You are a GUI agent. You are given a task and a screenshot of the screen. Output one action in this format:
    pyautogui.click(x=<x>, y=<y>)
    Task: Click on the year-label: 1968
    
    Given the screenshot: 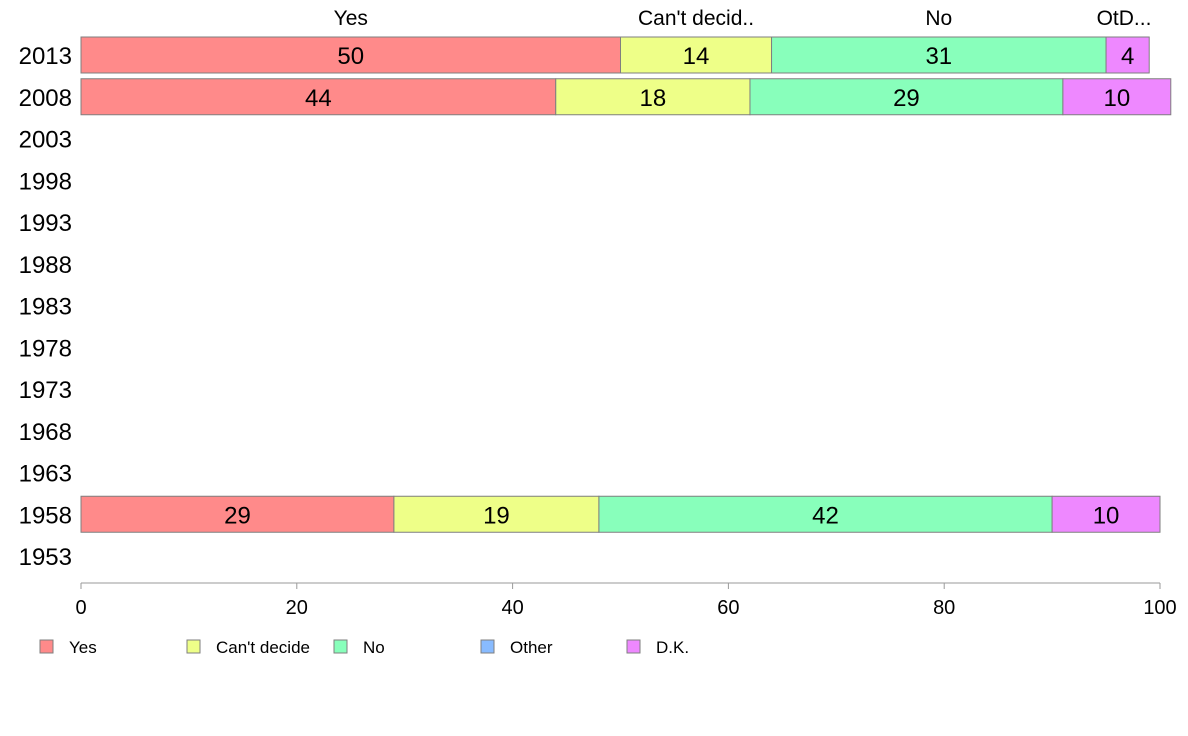 What is the action you would take?
    pyautogui.click(x=45, y=432)
    